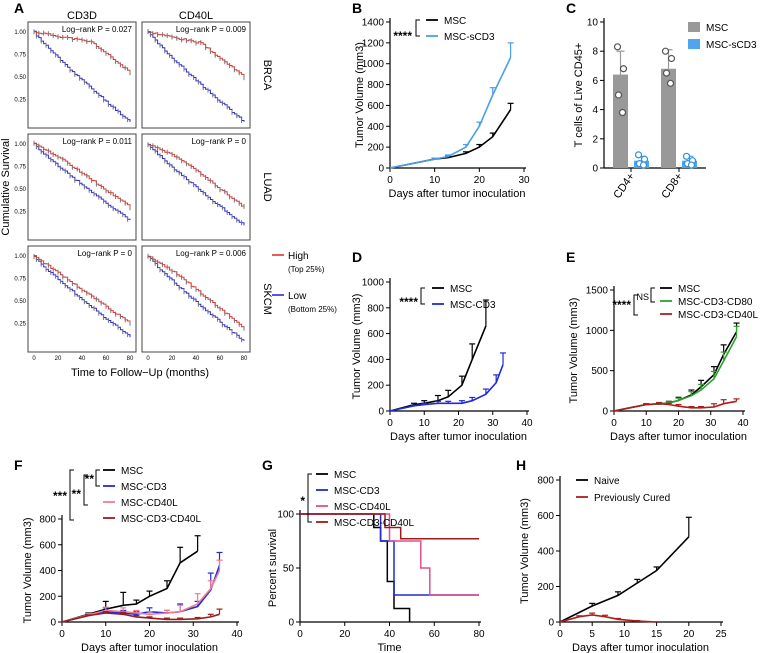 This screenshot has width=764, height=653. Describe the element at coordinates (18, 465) in the screenshot. I see `panel-label-f: F` at that location.